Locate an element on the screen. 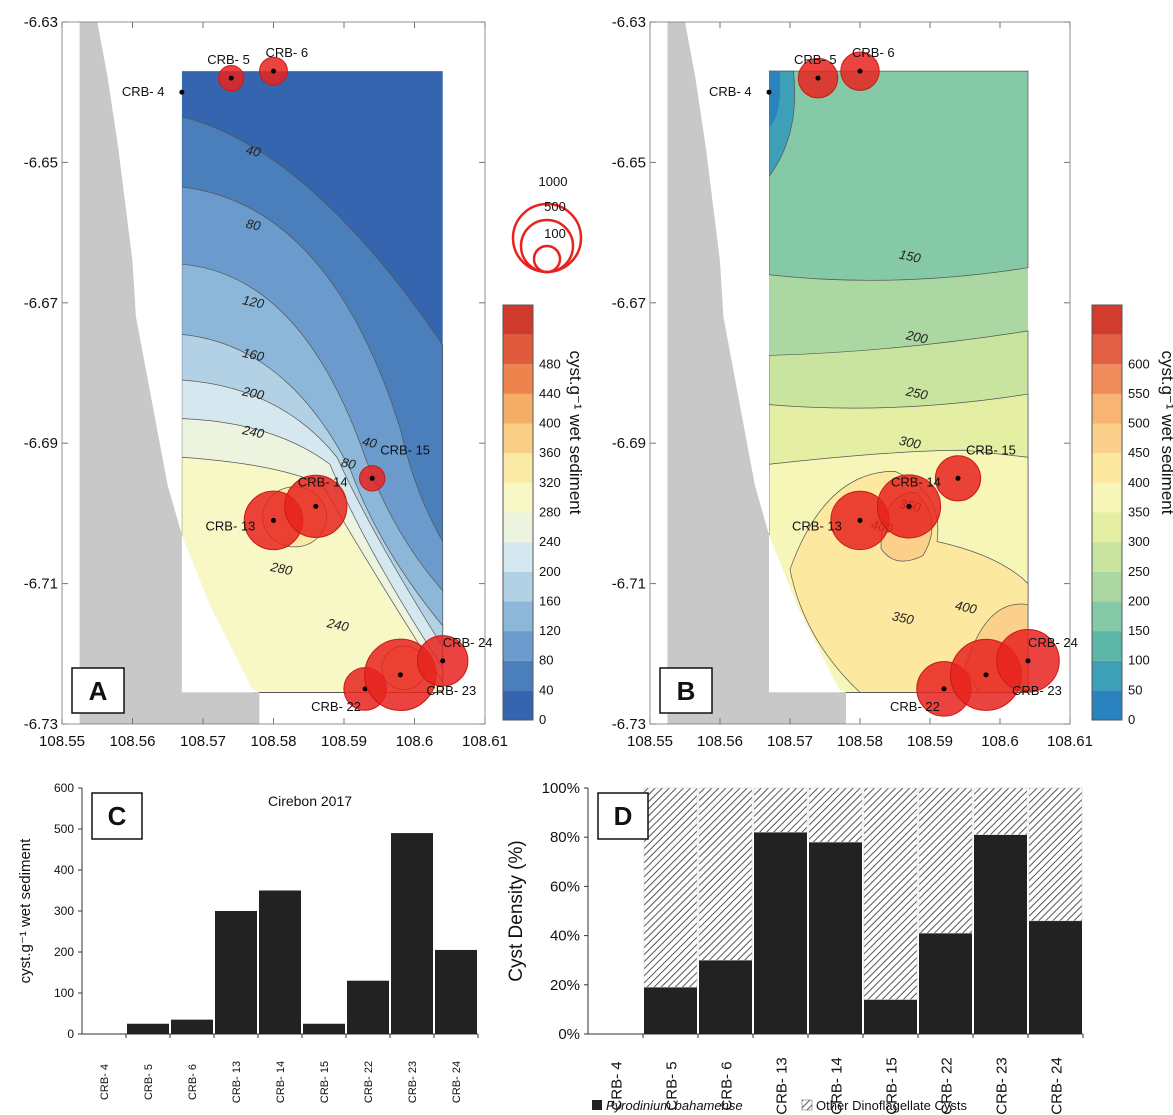  bar-other-cysts is located at coordinates (945, 860).